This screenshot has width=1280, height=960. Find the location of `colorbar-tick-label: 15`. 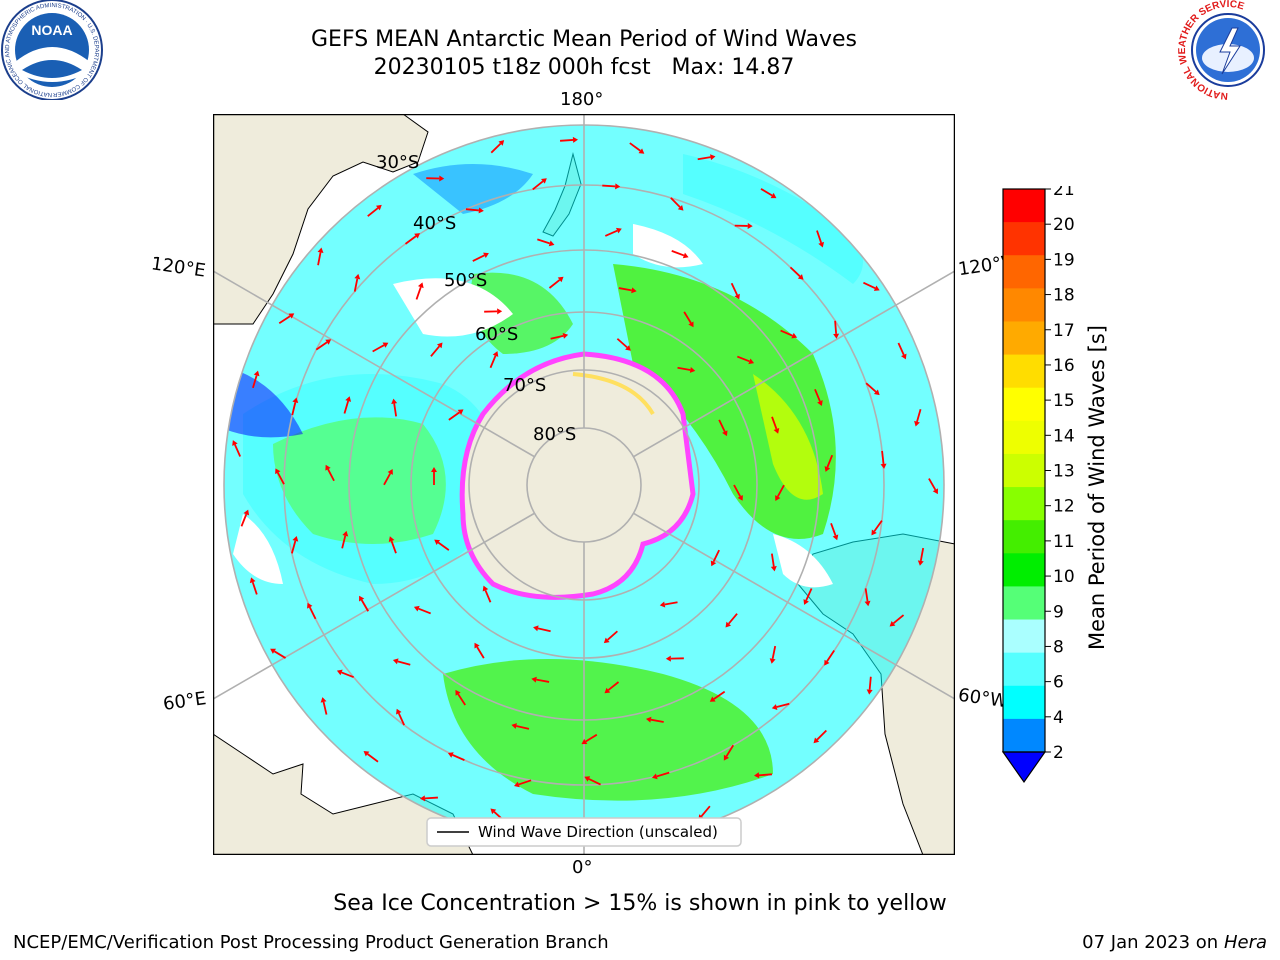

colorbar-tick-label: 15 is located at coordinates (1064, 401).